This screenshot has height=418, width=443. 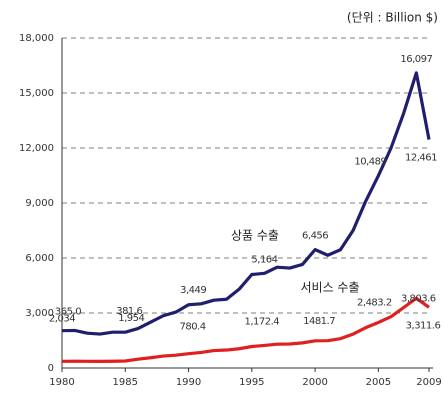 I want to click on data-label: 365.0, so click(x=68, y=311).